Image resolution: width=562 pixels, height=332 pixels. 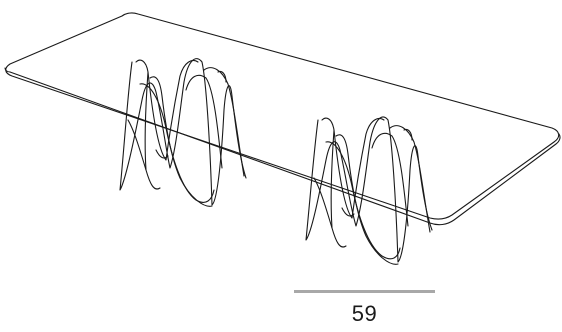 I want to click on dimension-label: 59, so click(x=364, y=313).